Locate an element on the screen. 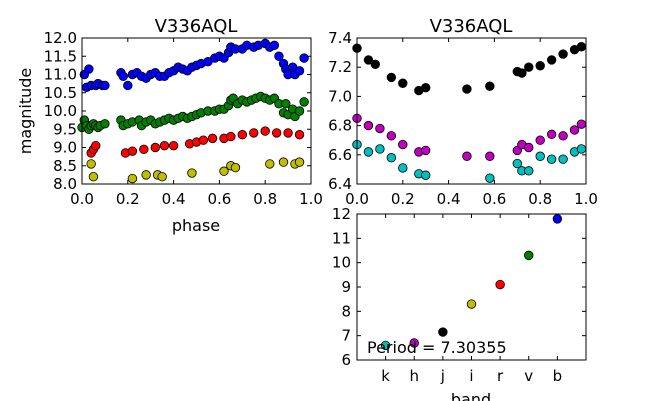 This screenshot has height=401, width=650. panel3-ytick-label: 12 is located at coordinates (341, 214).